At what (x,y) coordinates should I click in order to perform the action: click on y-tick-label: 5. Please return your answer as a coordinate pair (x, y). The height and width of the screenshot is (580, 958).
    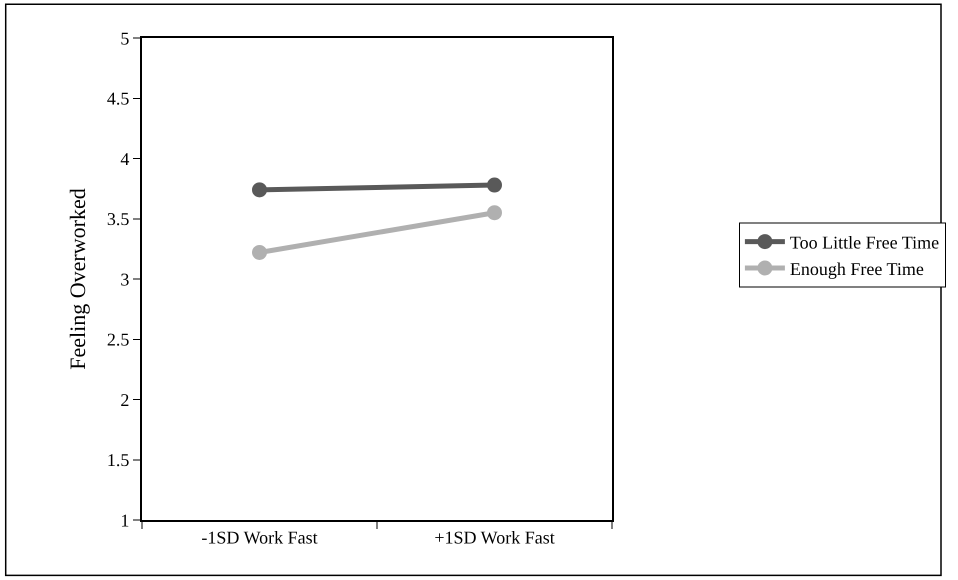
    Looking at the image, I should click on (125, 38).